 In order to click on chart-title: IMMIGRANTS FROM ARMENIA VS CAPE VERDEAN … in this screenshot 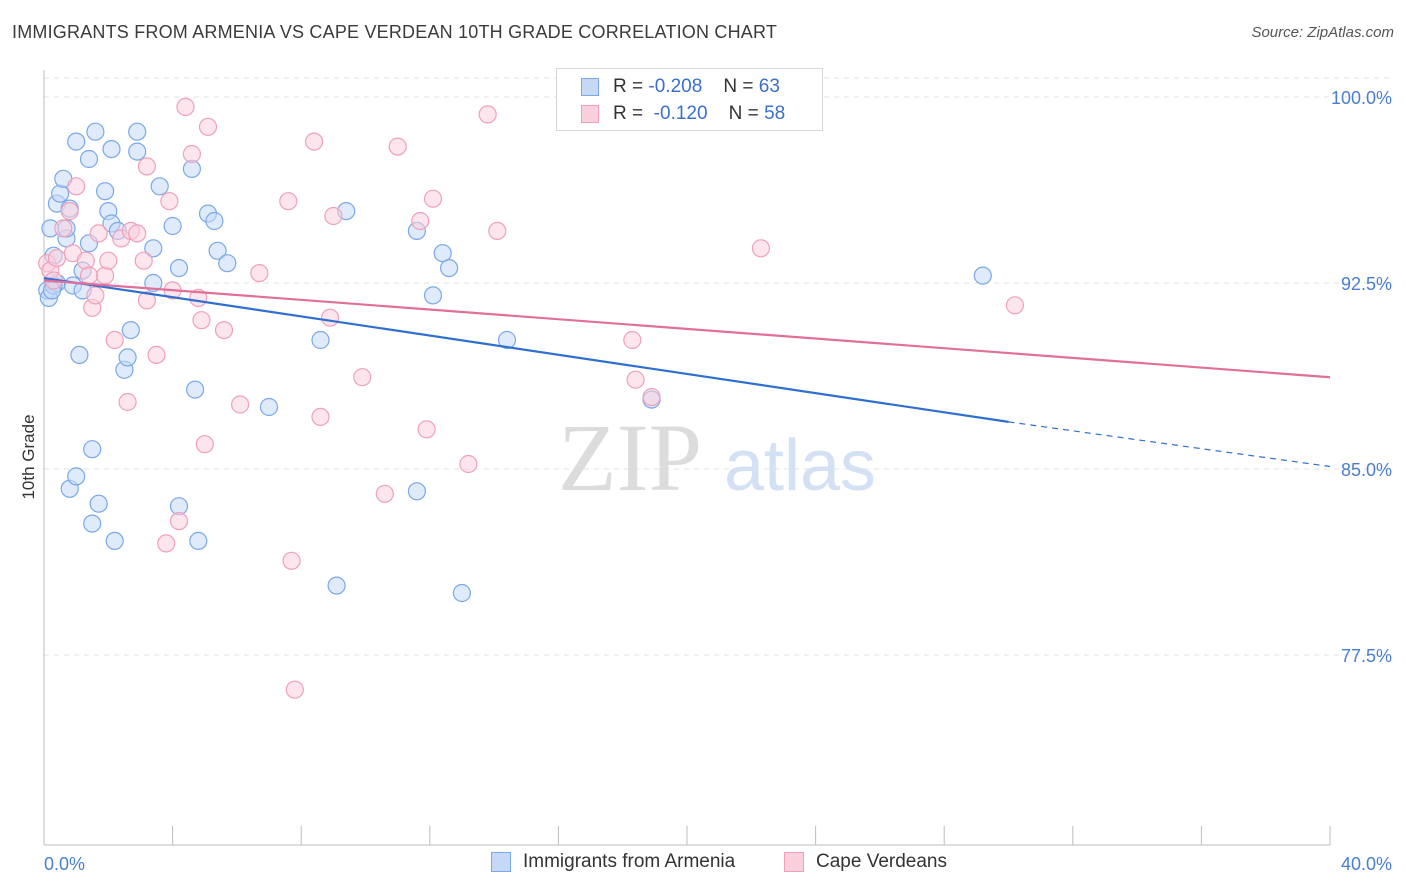, I will do `click(395, 32)`.